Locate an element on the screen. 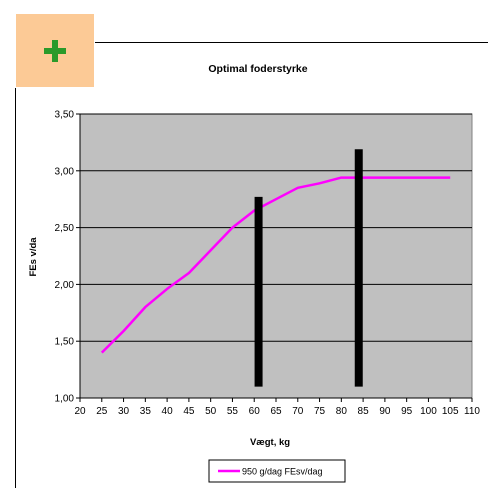 The height and width of the screenshot is (488, 488). x-tick-label: 35 is located at coordinates (146, 411).